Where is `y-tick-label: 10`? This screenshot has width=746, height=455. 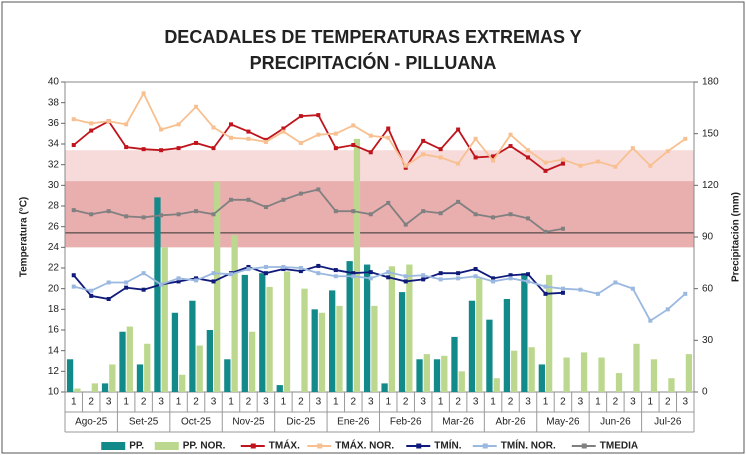
y-tick-label: 10 is located at coordinates (54, 392).